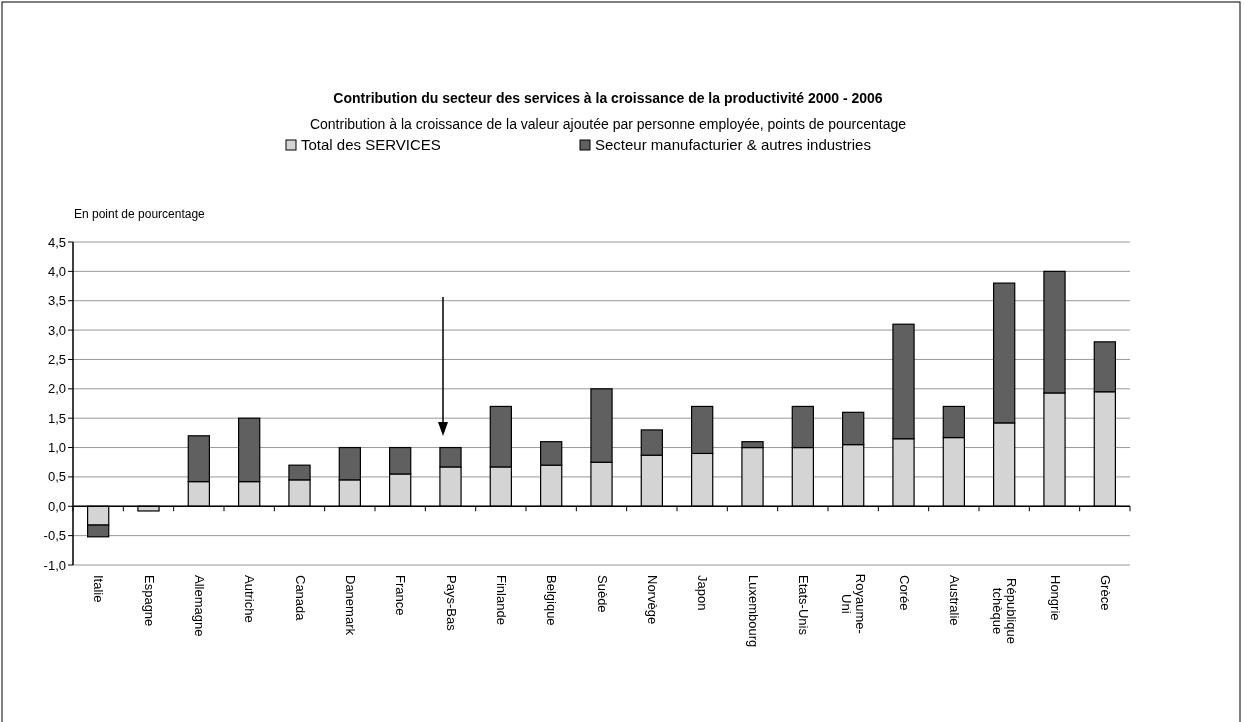 The image size is (1244, 722). I want to click on chart-title: Contribution du secteur des services à la croissance de la productivité 2000 - 2006, so click(608, 98).